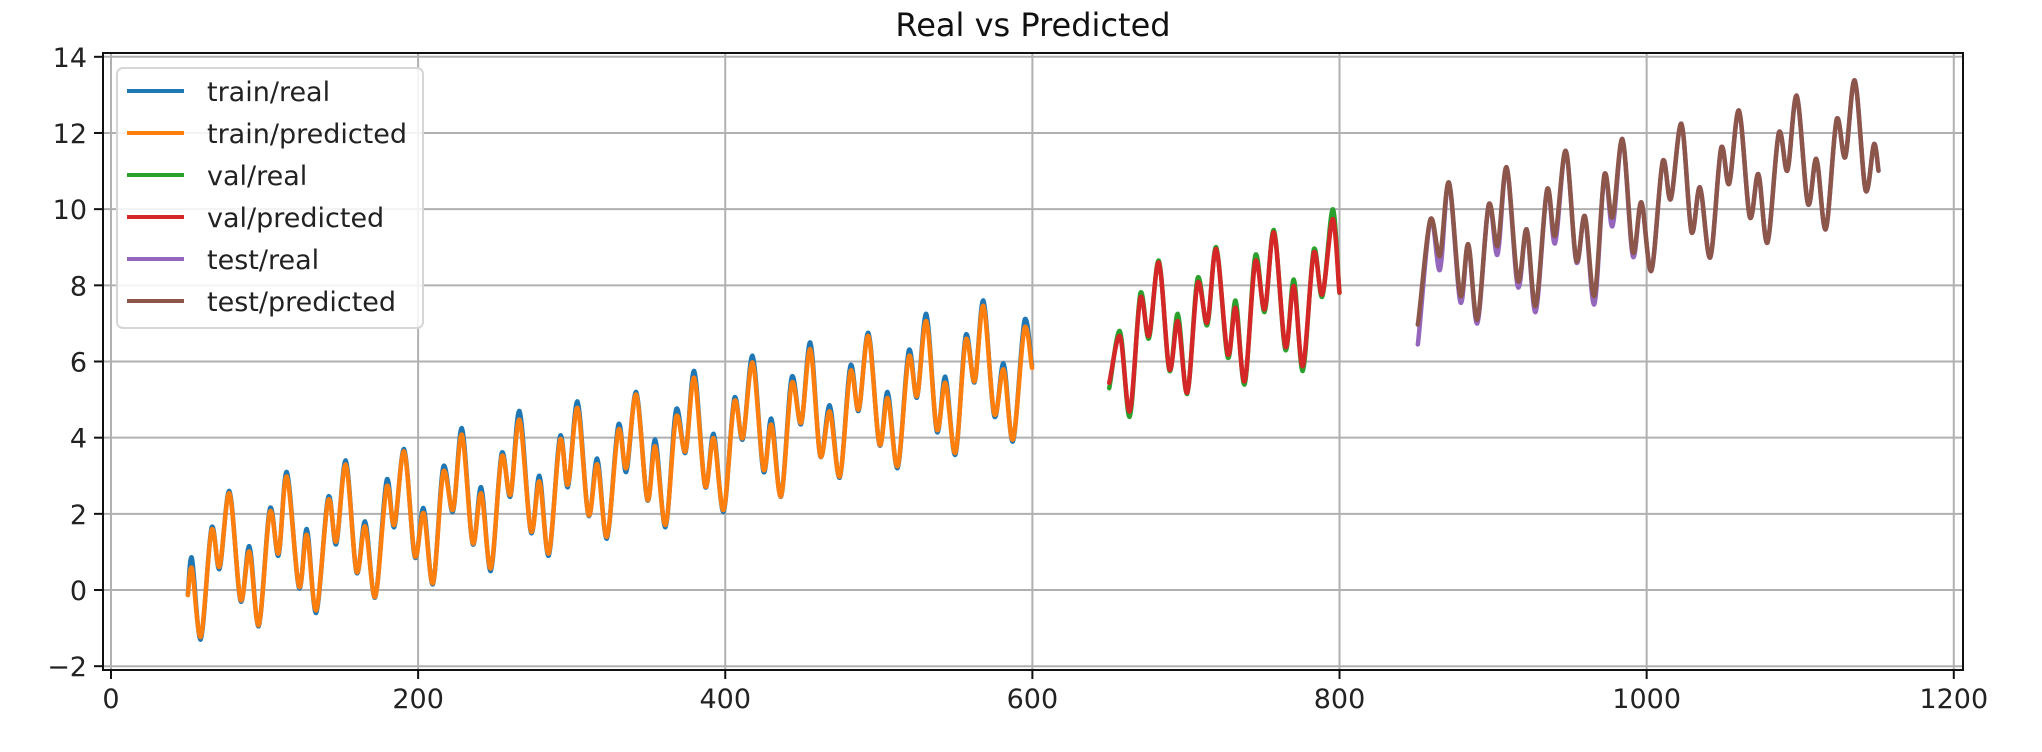 This screenshot has width=2042, height=752. What do you see at coordinates (1340, 699) in the screenshot?
I see `x-tick-label: 800` at bounding box center [1340, 699].